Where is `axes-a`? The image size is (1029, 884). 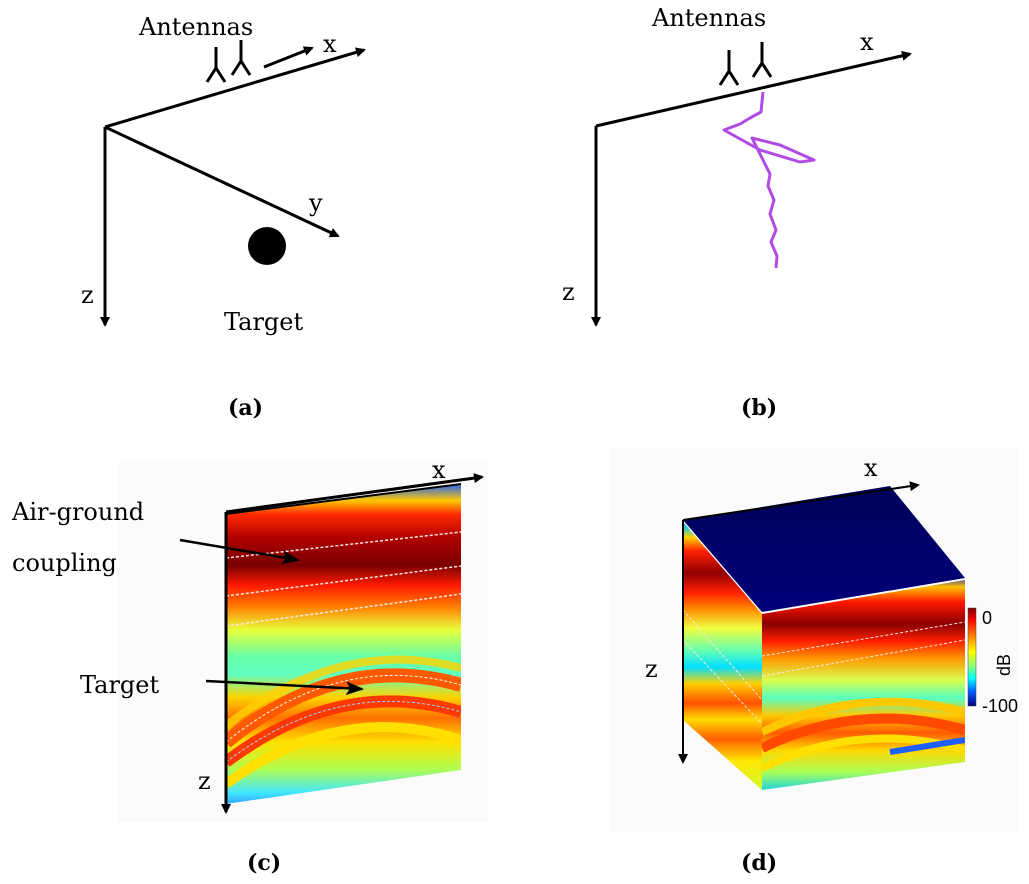 axes-a is located at coordinates (233, 186).